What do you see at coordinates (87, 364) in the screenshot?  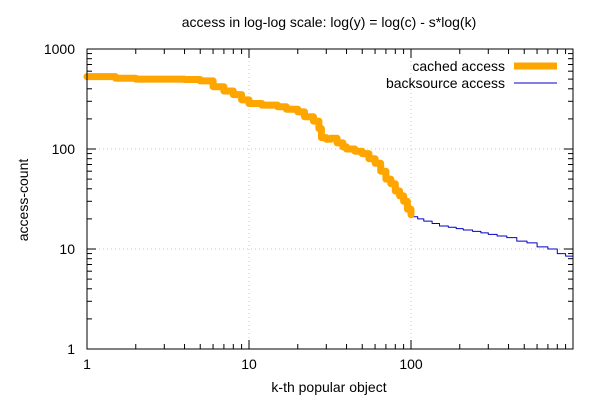 I see `x-tick-label: 1` at bounding box center [87, 364].